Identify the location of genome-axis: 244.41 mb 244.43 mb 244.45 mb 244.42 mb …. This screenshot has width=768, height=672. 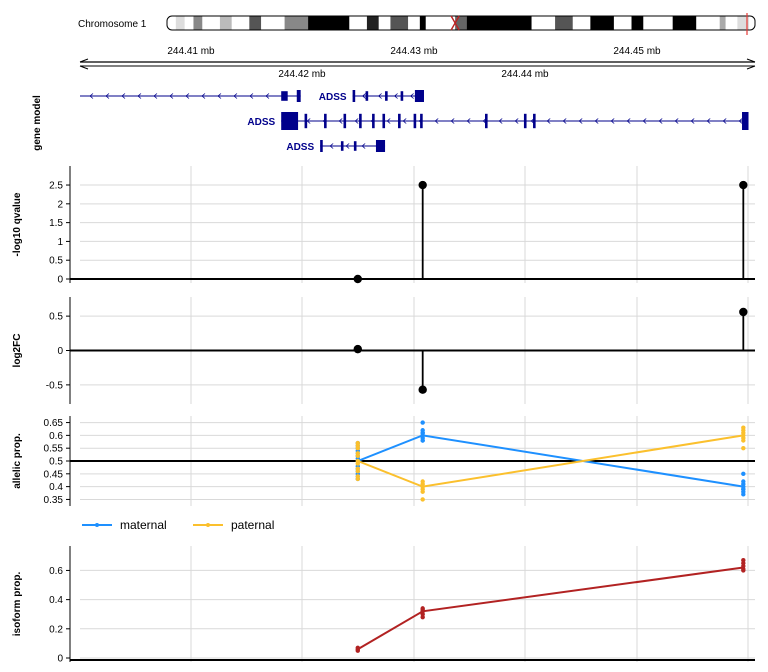
(417, 63).